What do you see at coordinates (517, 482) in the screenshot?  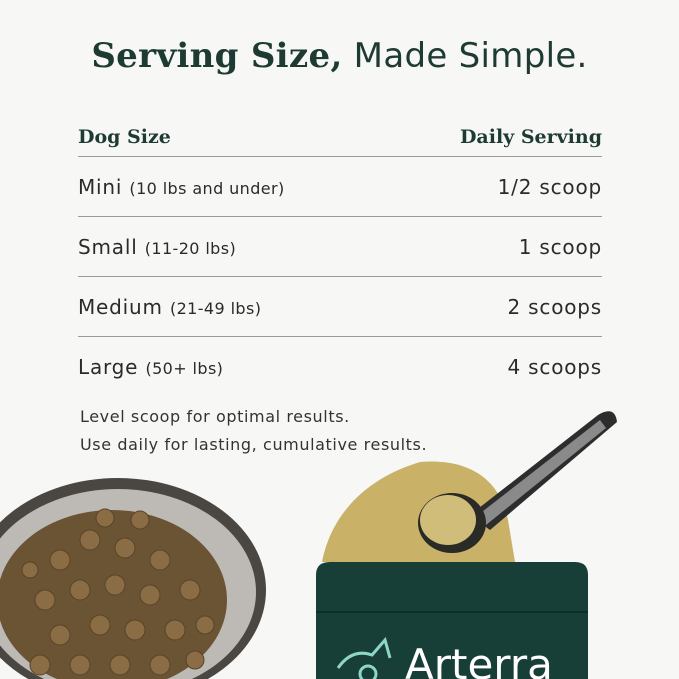 I see `scoop-image` at bounding box center [517, 482].